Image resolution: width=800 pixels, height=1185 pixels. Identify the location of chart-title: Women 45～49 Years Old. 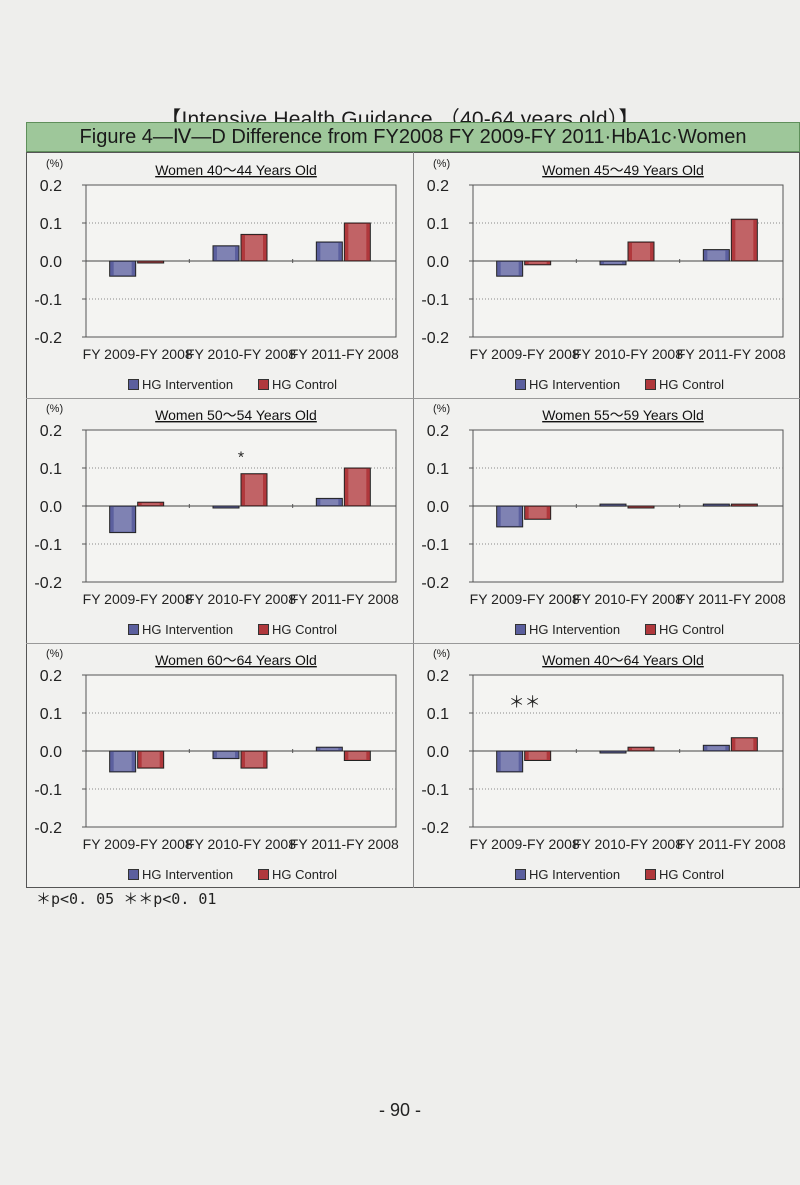
(623, 170).